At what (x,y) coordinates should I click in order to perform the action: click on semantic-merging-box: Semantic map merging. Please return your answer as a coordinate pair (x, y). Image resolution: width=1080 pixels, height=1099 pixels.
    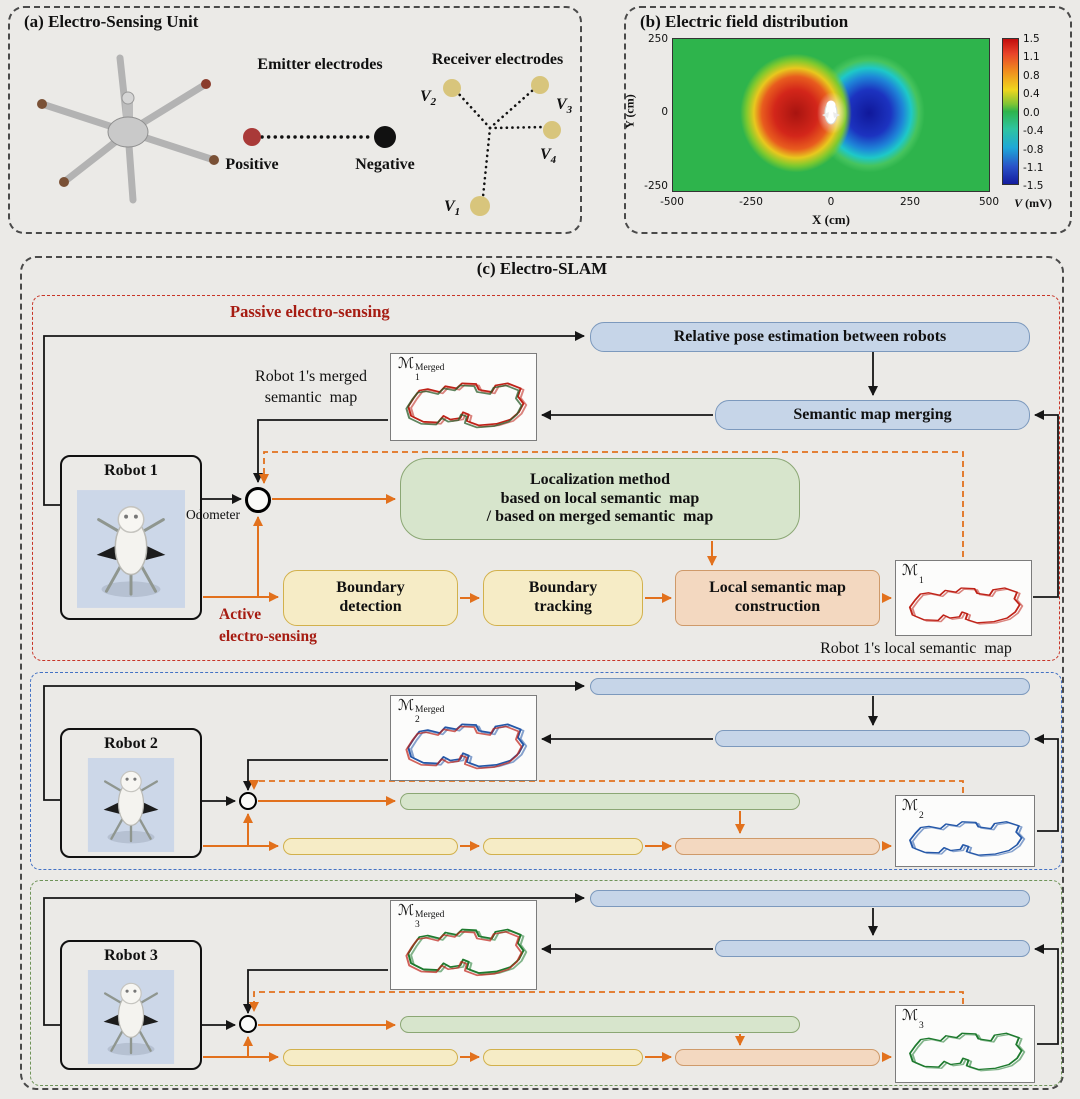
    Looking at the image, I should click on (872, 415).